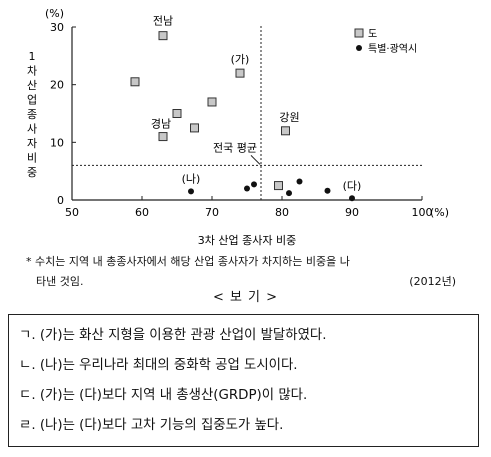  Describe the element at coordinates (359, 48) in the screenshot. I see `legend-circle-marker` at that location.